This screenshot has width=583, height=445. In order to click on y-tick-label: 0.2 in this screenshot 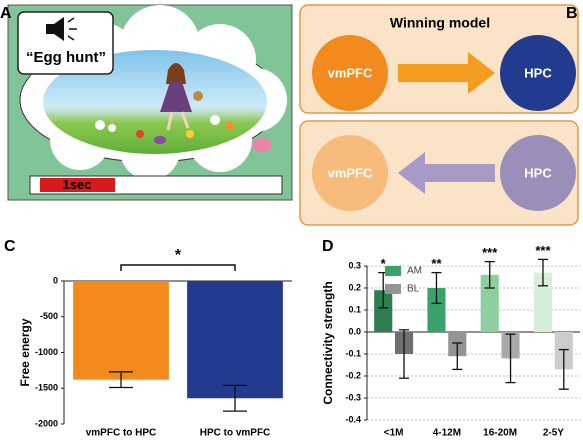, I will do `click(354, 287)`.